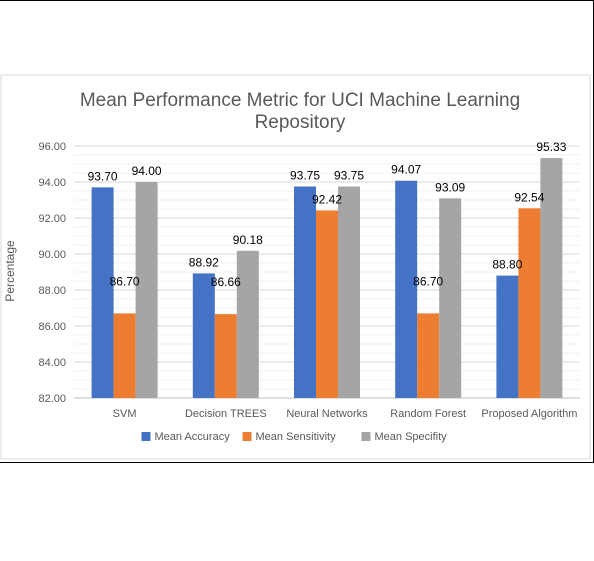  Describe the element at coordinates (327, 199) in the screenshot. I see `data-label: 92.42` at that location.